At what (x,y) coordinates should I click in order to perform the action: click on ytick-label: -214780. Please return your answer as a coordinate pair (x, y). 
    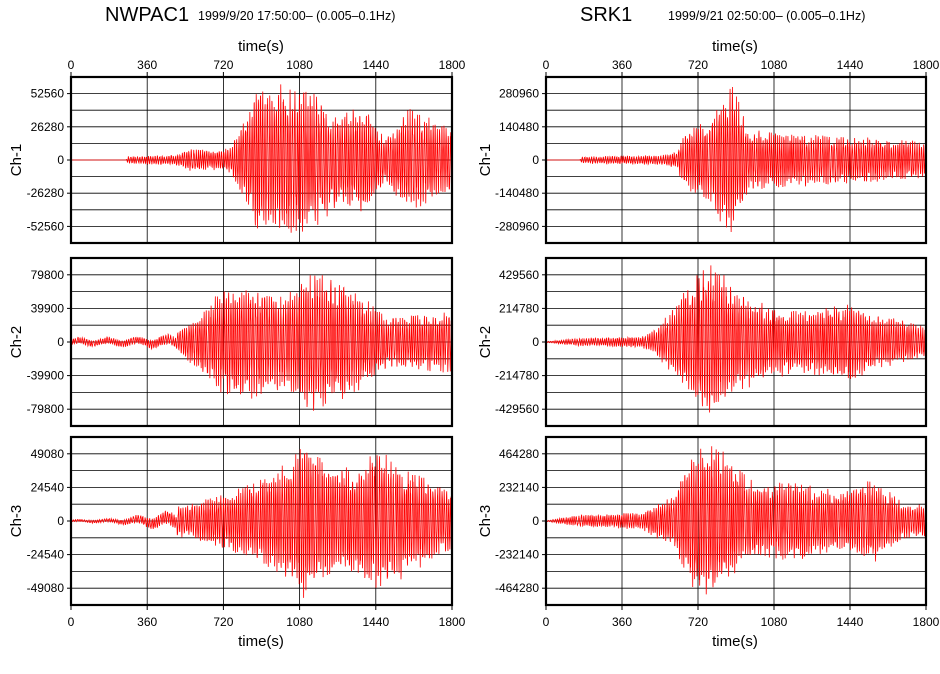
    Looking at the image, I should click on (517, 376).